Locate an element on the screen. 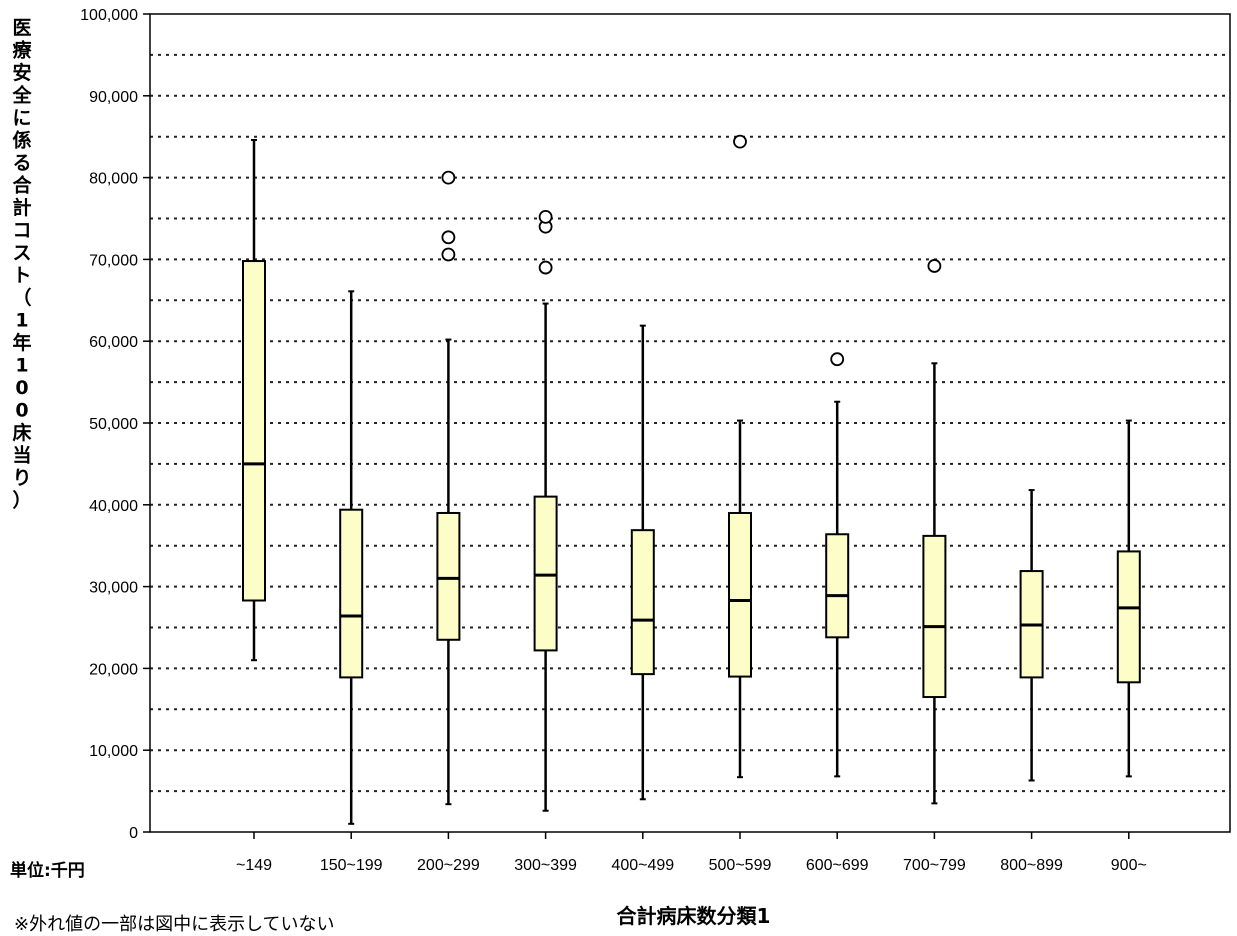 The width and height of the screenshot is (1237, 936). y-tick-label: 30,000 is located at coordinates (113, 588).